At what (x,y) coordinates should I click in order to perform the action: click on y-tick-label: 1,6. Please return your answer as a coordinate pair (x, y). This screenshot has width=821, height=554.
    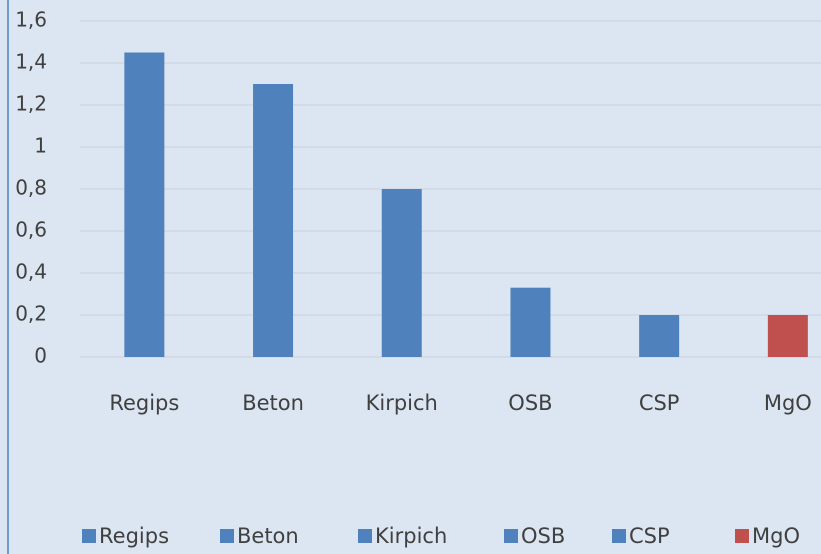
    Looking at the image, I should click on (31, 20).